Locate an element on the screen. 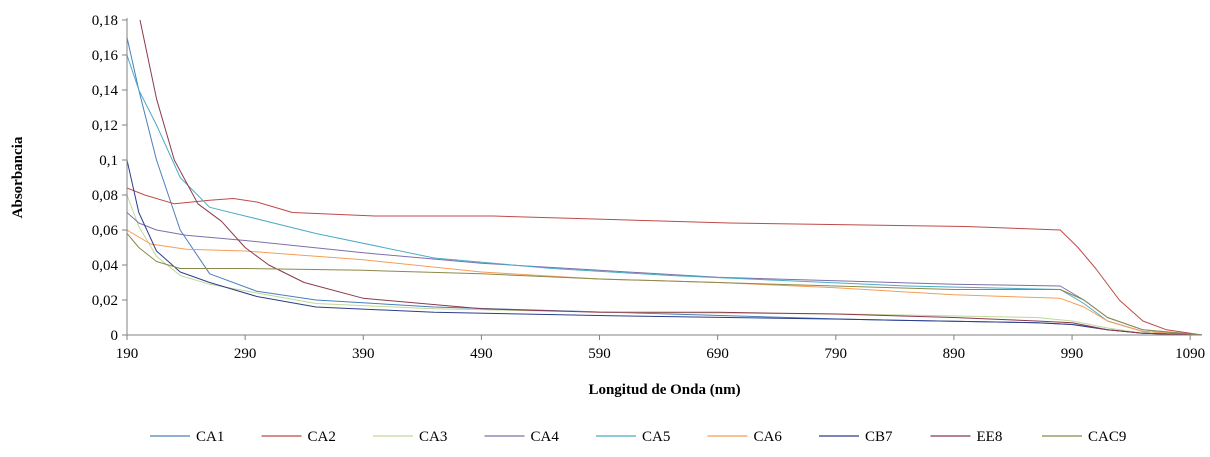 The width and height of the screenshot is (1210, 457). x-tick-label: 190 is located at coordinates (127, 354).